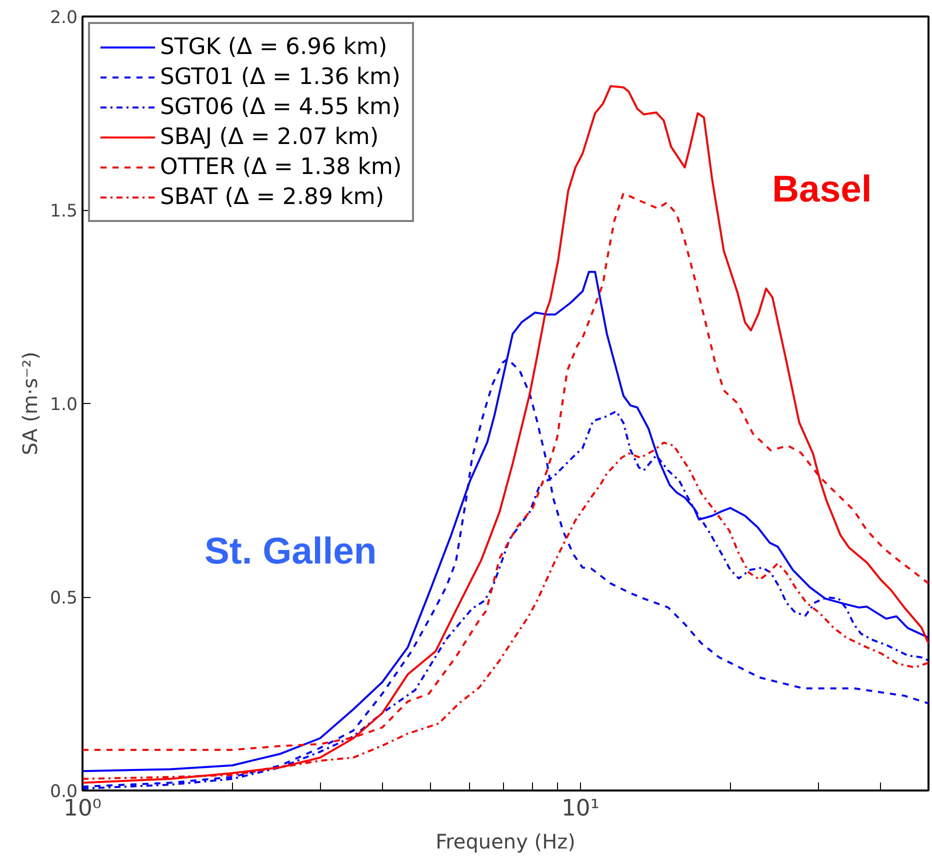 The height and width of the screenshot is (866, 932). I want to click on legend-label: OTTER (Δ = 1.38 km), so click(281, 167).